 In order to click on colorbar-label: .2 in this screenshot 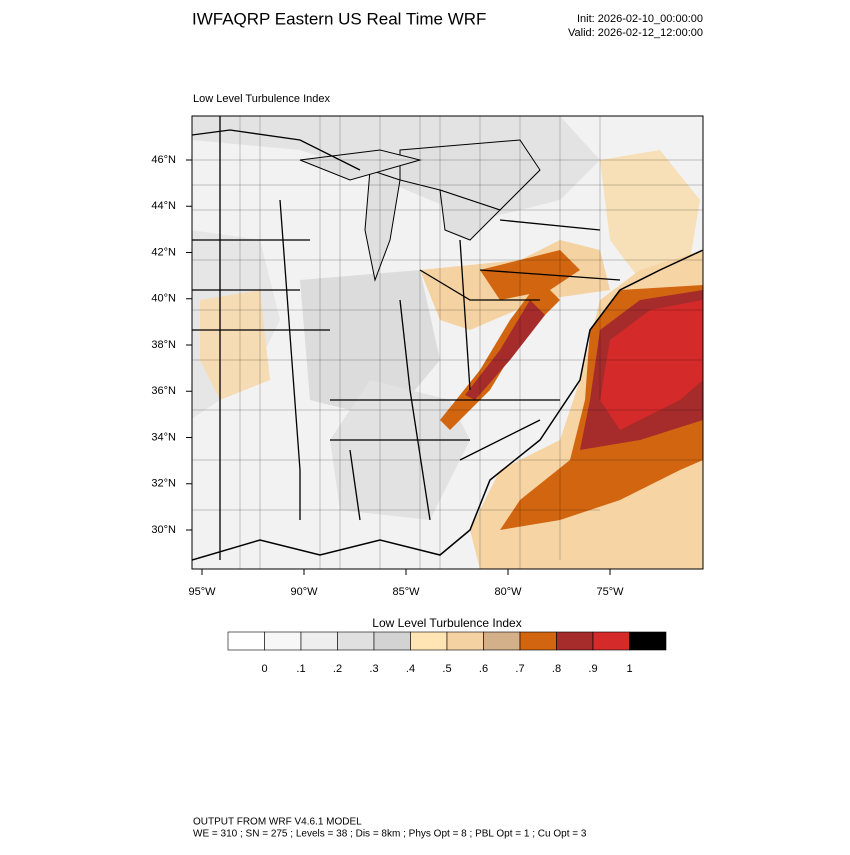, I will do `click(337, 669)`.